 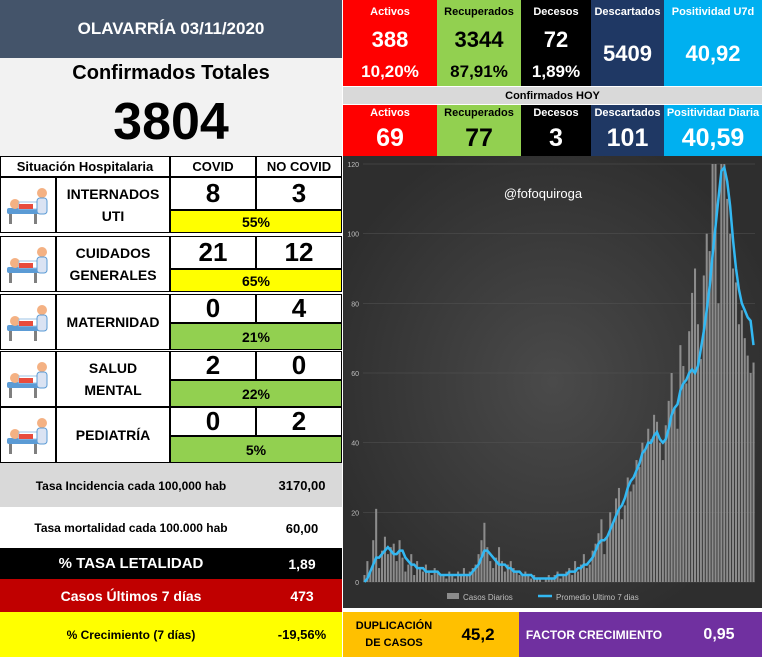 What do you see at coordinates (390, 113) in the screenshot?
I see `today-activos-title: Activos` at bounding box center [390, 113].